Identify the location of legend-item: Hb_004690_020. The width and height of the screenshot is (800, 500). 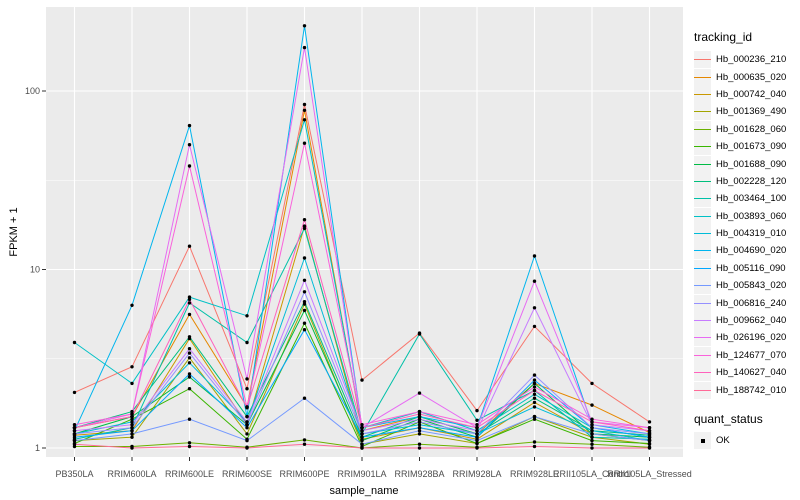
(747, 251).